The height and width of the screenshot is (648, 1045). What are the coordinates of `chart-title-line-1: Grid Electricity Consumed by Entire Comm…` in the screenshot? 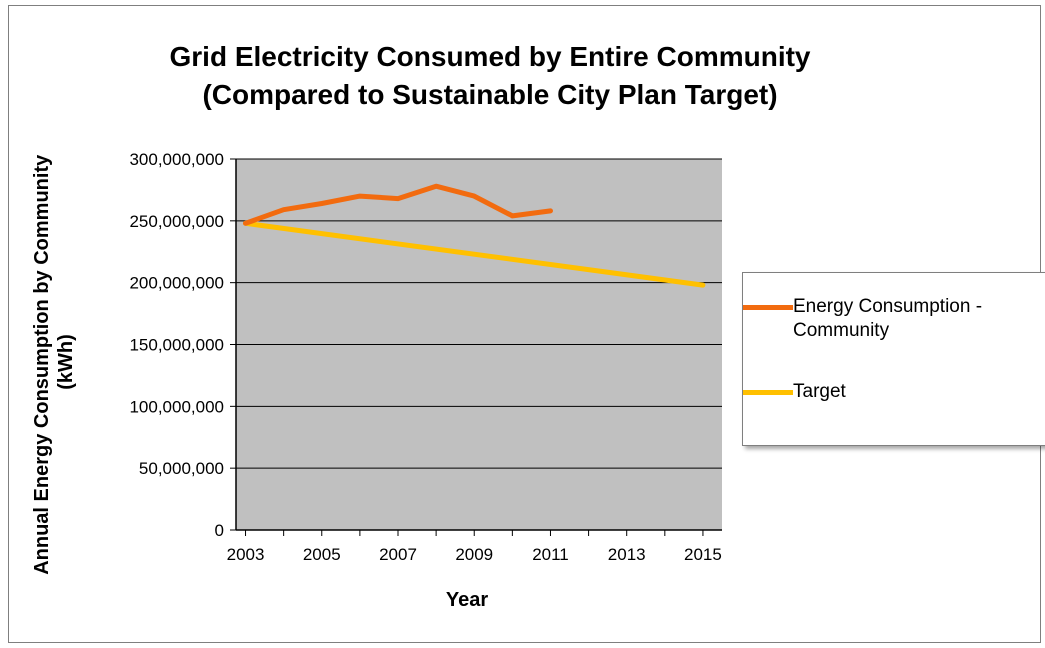 It's located at (490, 56).